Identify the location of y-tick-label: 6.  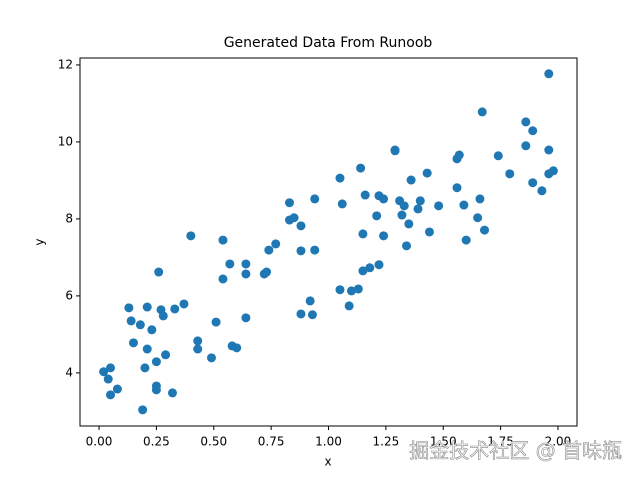
(69, 295).